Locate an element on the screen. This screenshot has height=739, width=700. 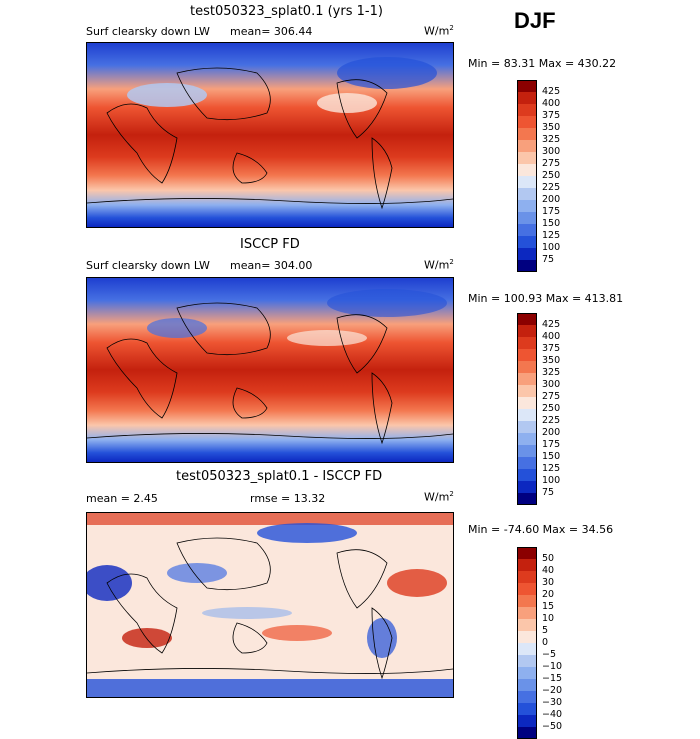
panel2-map-plot is located at coordinates (270, 370).